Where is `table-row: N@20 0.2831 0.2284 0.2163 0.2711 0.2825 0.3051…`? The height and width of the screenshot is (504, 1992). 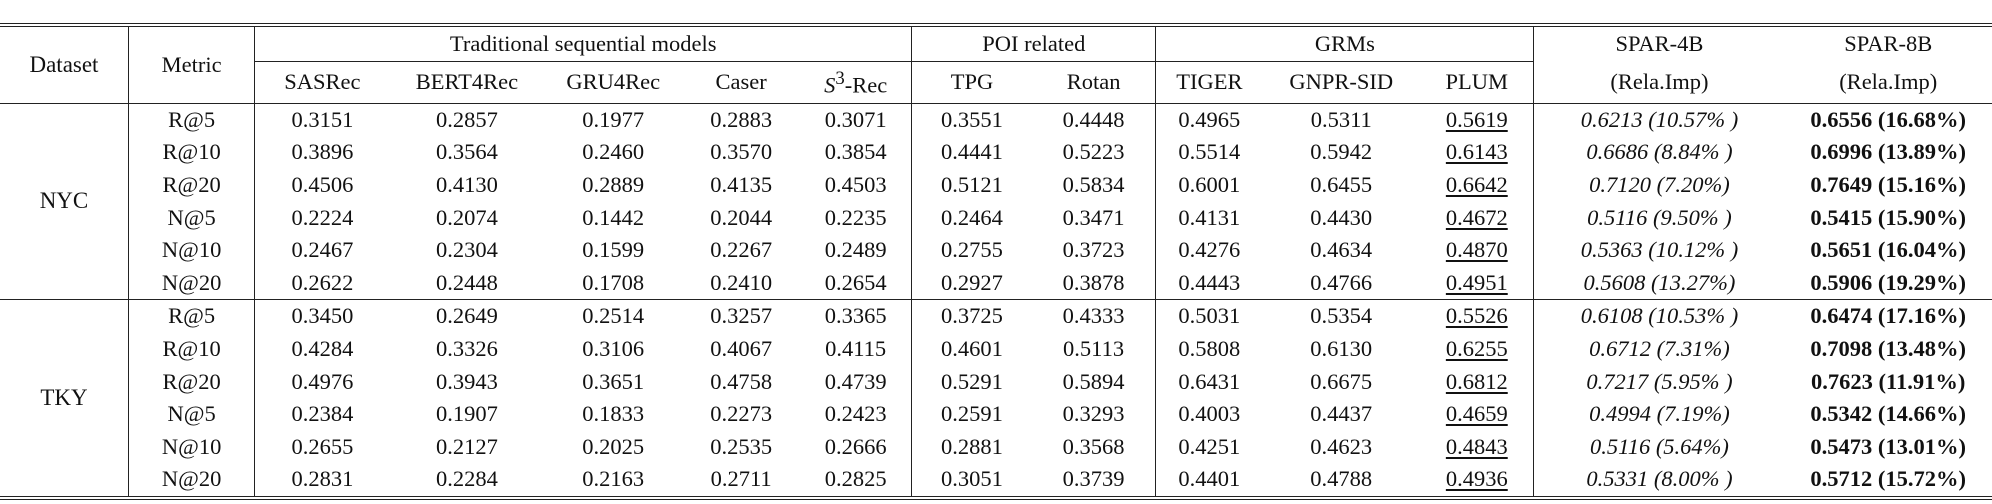 table-row: N@20 0.2831 0.2284 0.2163 0.2711 0.2825 0.3051… is located at coordinates (996, 480).